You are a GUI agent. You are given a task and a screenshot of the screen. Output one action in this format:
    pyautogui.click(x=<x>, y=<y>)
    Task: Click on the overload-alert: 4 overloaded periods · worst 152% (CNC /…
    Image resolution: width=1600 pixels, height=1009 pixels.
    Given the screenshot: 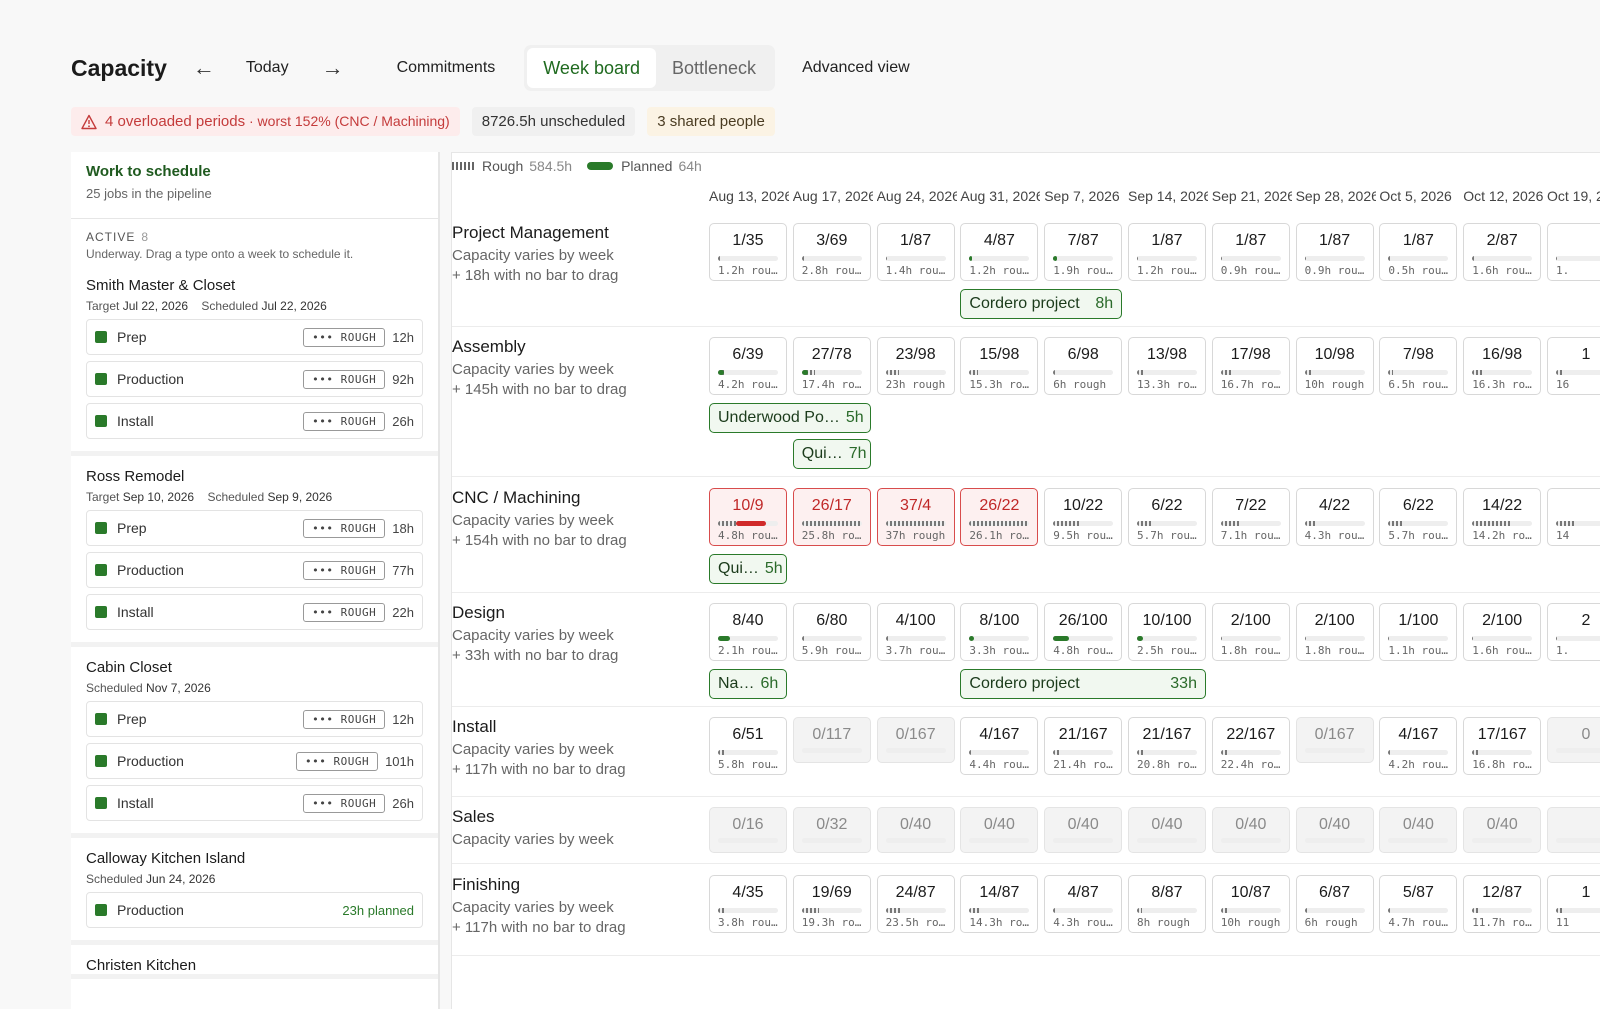 What is the action you would take?
    pyautogui.click(x=265, y=121)
    